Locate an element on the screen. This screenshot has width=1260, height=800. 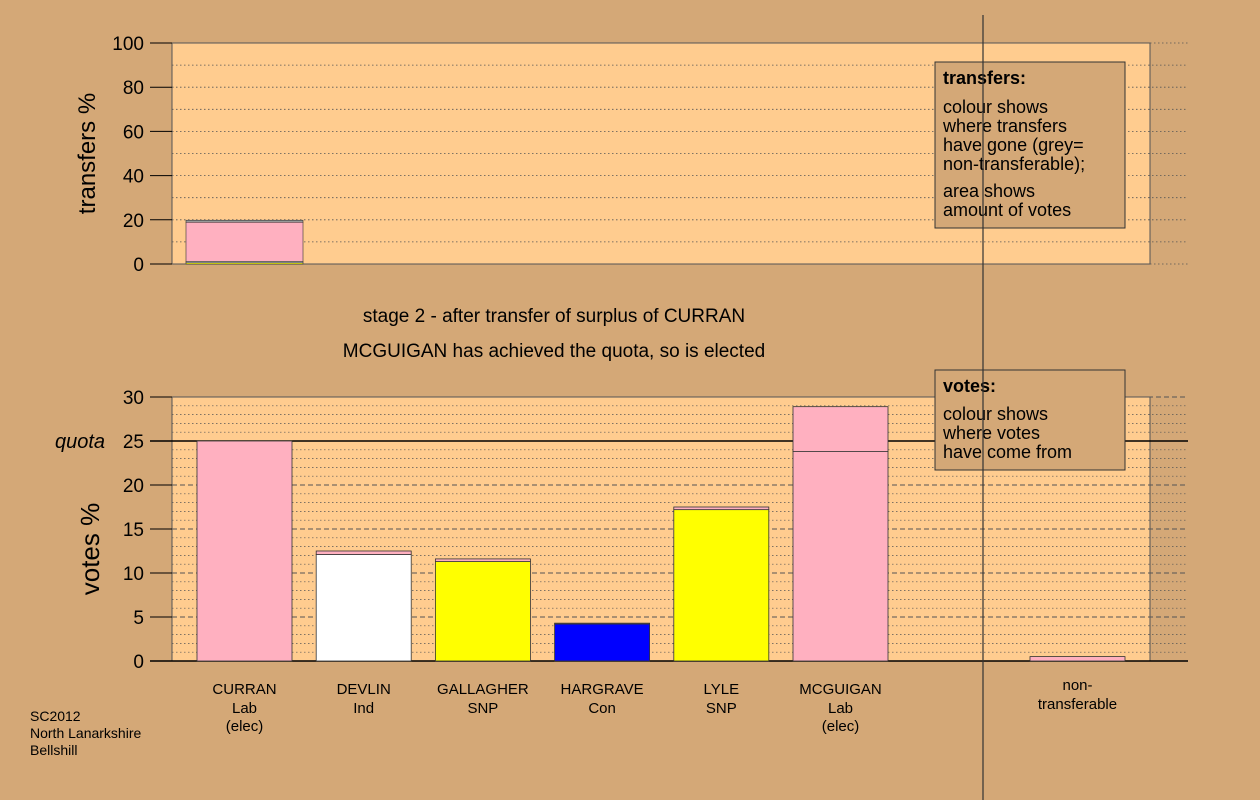
transfers-y-tick-label: 80 is located at coordinates (133, 88).